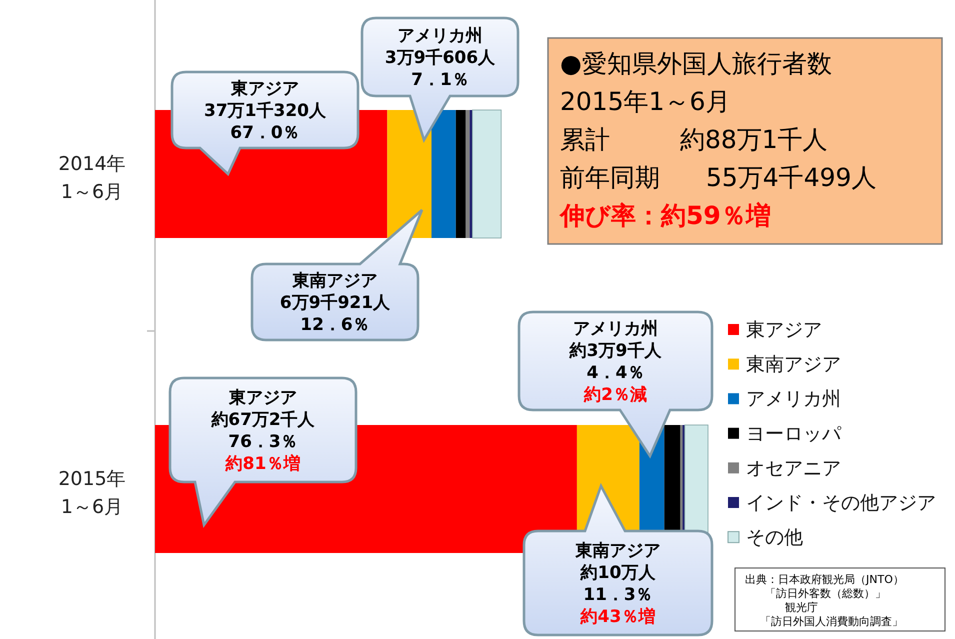  What do you see at coordinates (92, 178) in the screenshot?
I see `y-tick-label: 2014年 1～6月` at bounding box center [92, 178].